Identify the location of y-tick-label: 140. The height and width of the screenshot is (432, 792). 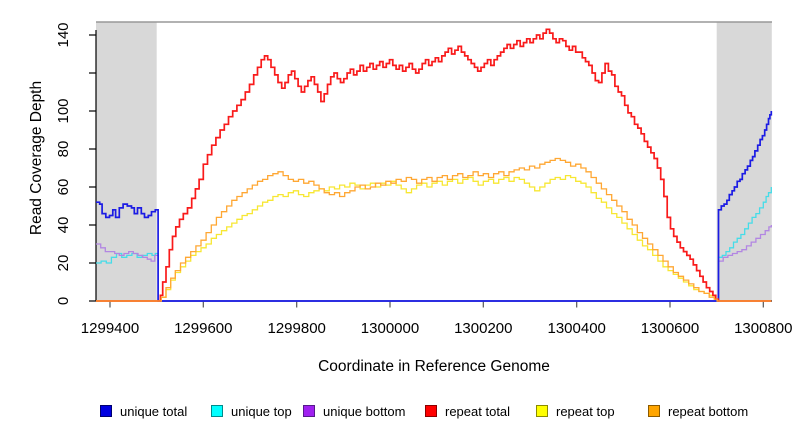
(63, 34).